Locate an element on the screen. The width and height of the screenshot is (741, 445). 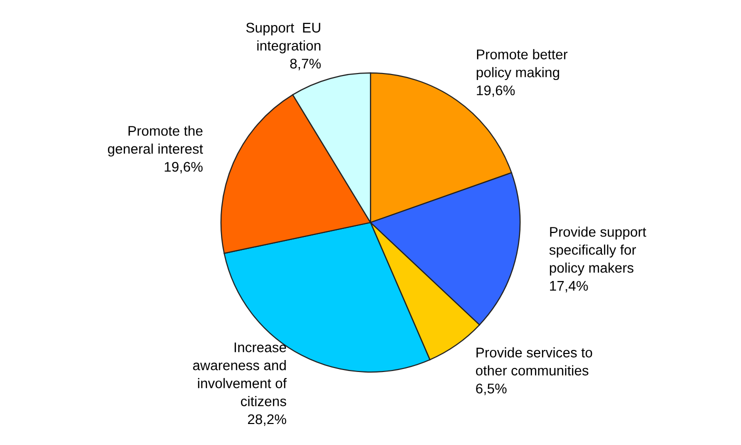
data-label: 17,4% is located at coordinates (569, 286).